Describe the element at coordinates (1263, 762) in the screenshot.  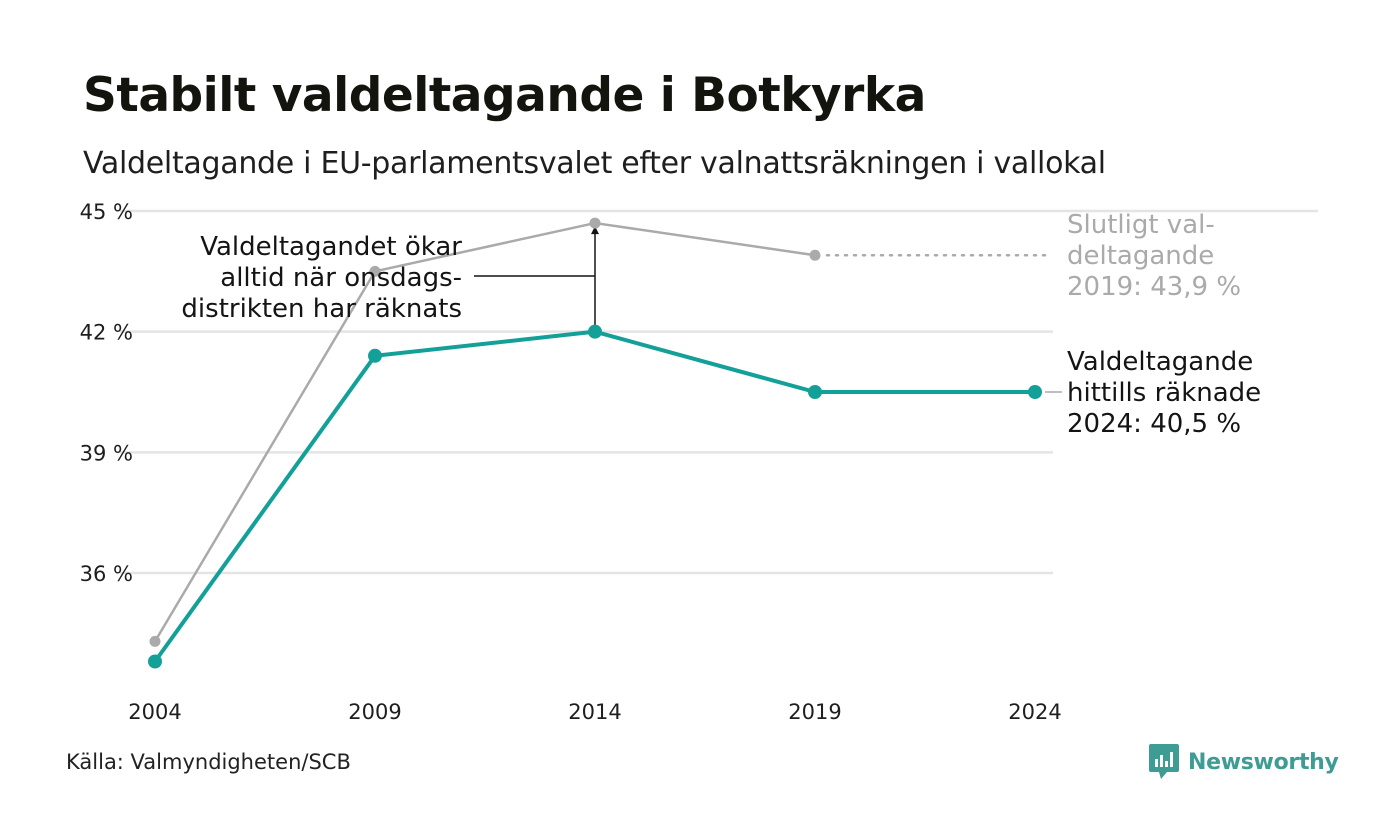
I see `brand-name: Newsworthy` at that location.